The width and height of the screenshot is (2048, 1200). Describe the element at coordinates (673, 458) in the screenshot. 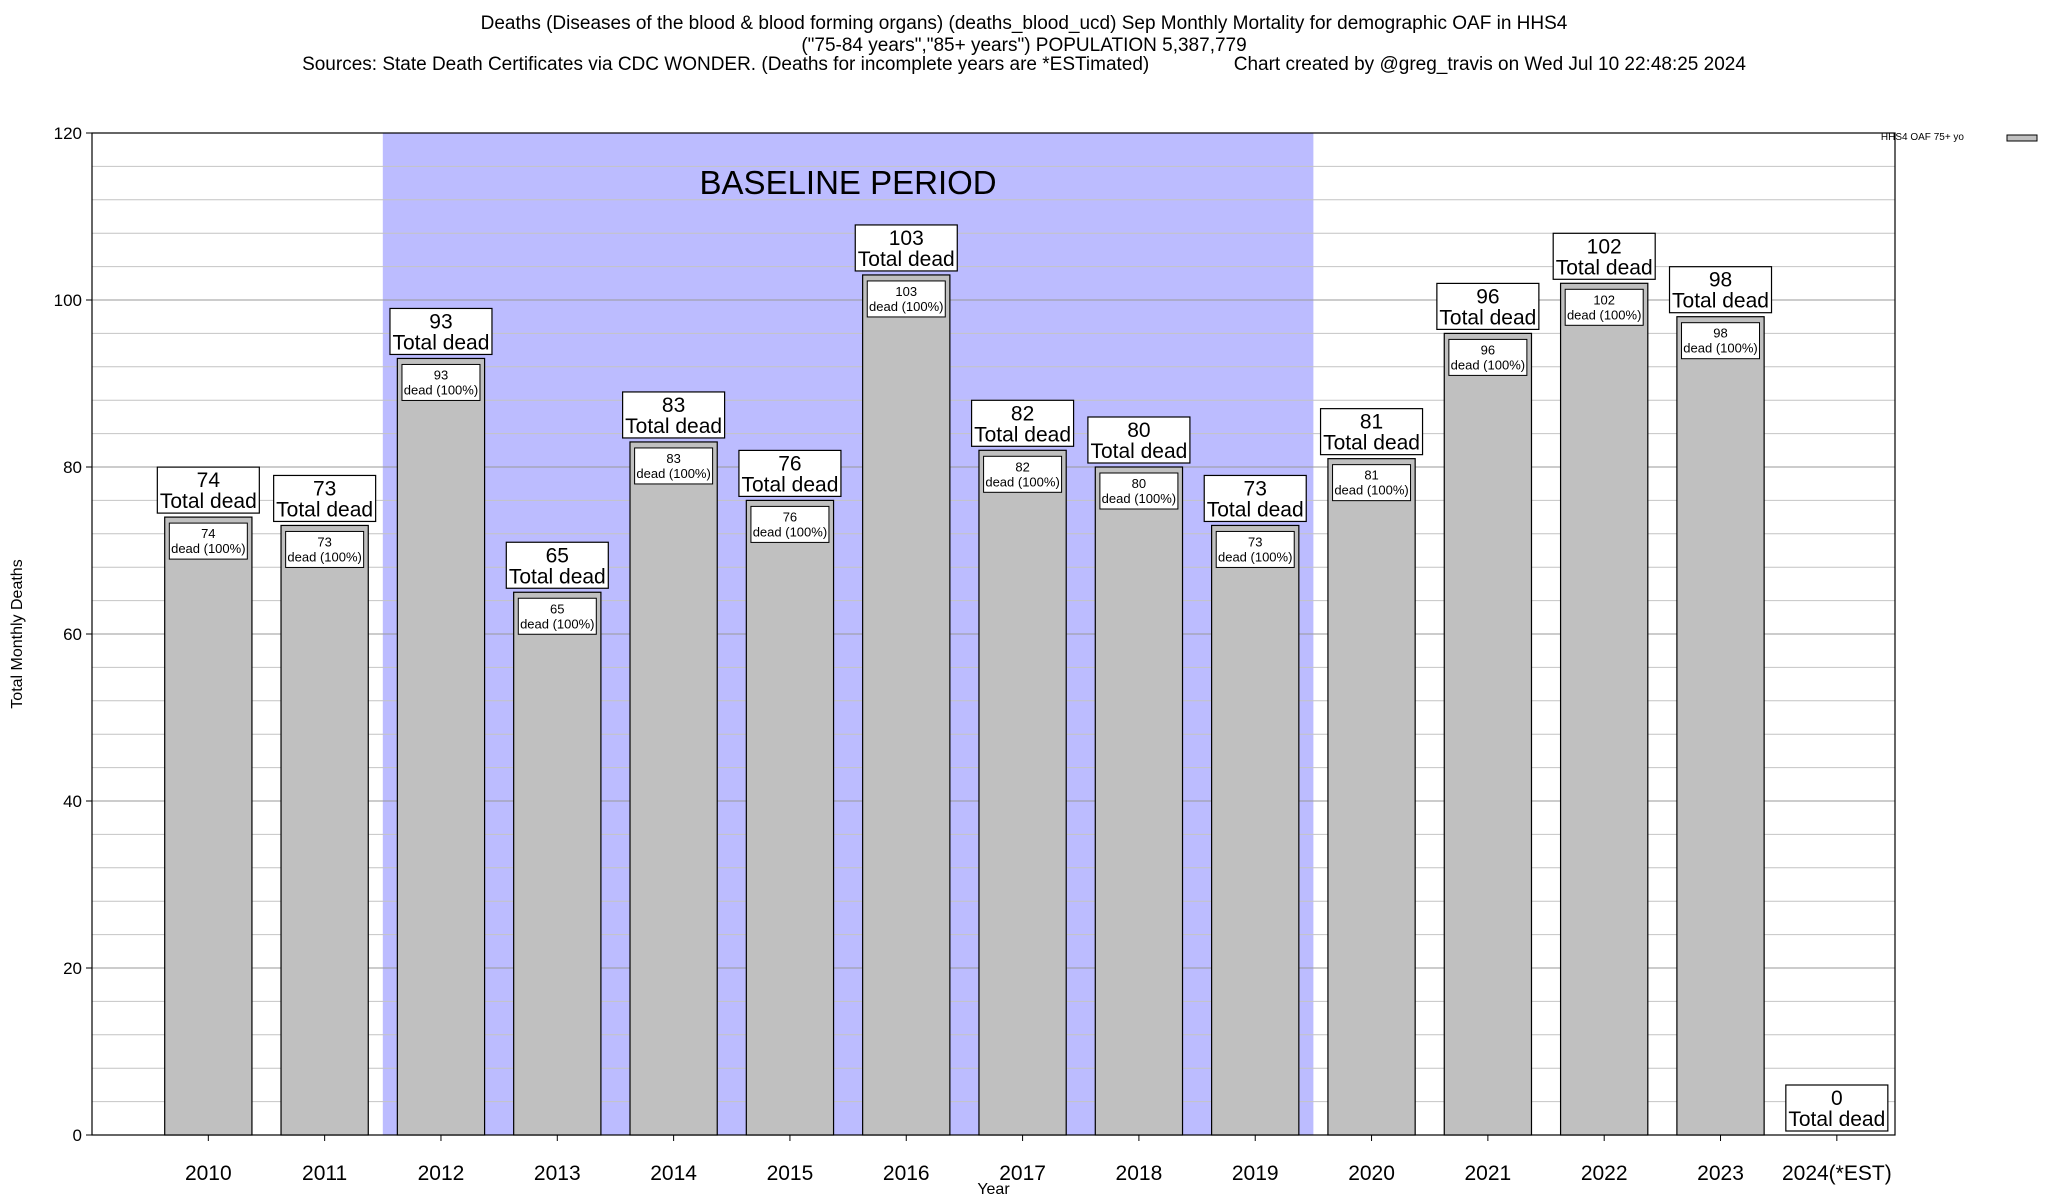

I see `inner-data-label-value: 83` at that location.